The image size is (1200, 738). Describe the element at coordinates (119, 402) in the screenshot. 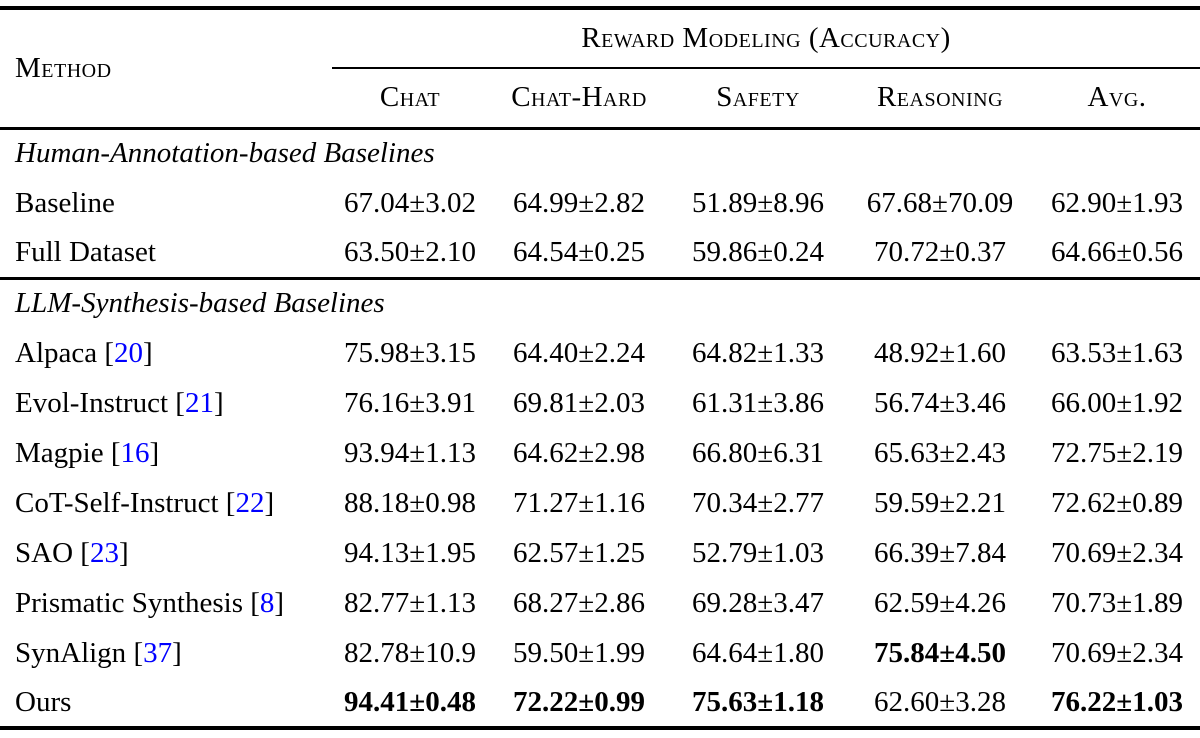

I see `method-cell: Evol-Instruct [21]` at that location.